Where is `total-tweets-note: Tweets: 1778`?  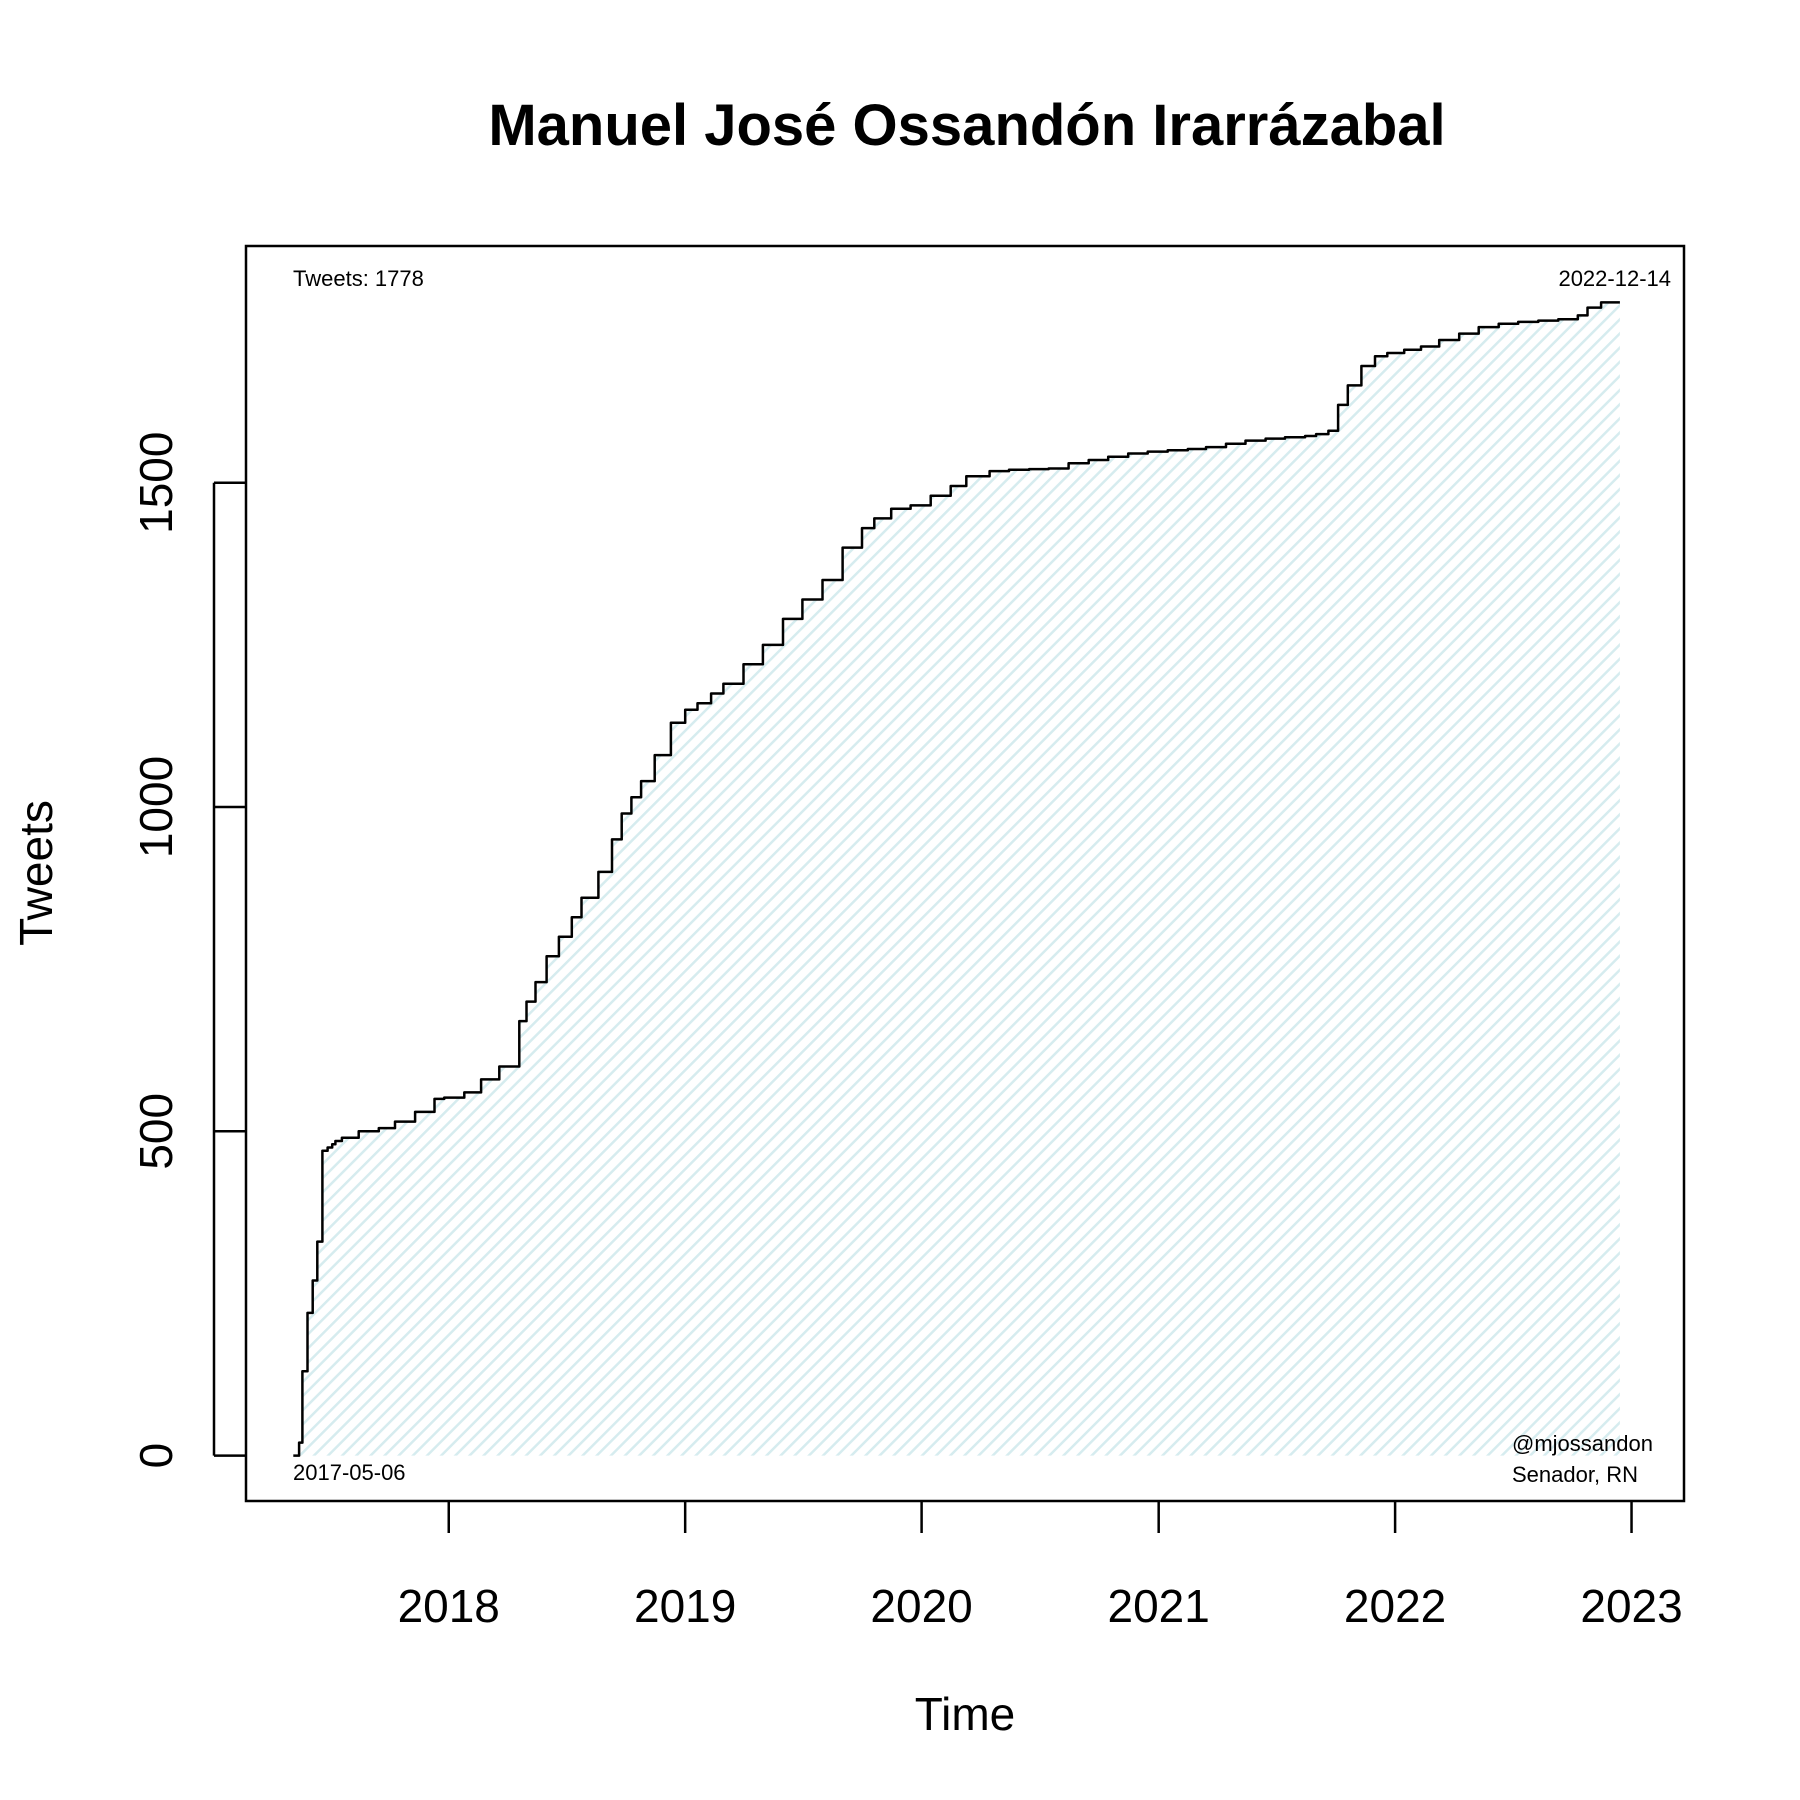
total-tweets-note: Tweets: 1778 is located at coordinates (358, 278).